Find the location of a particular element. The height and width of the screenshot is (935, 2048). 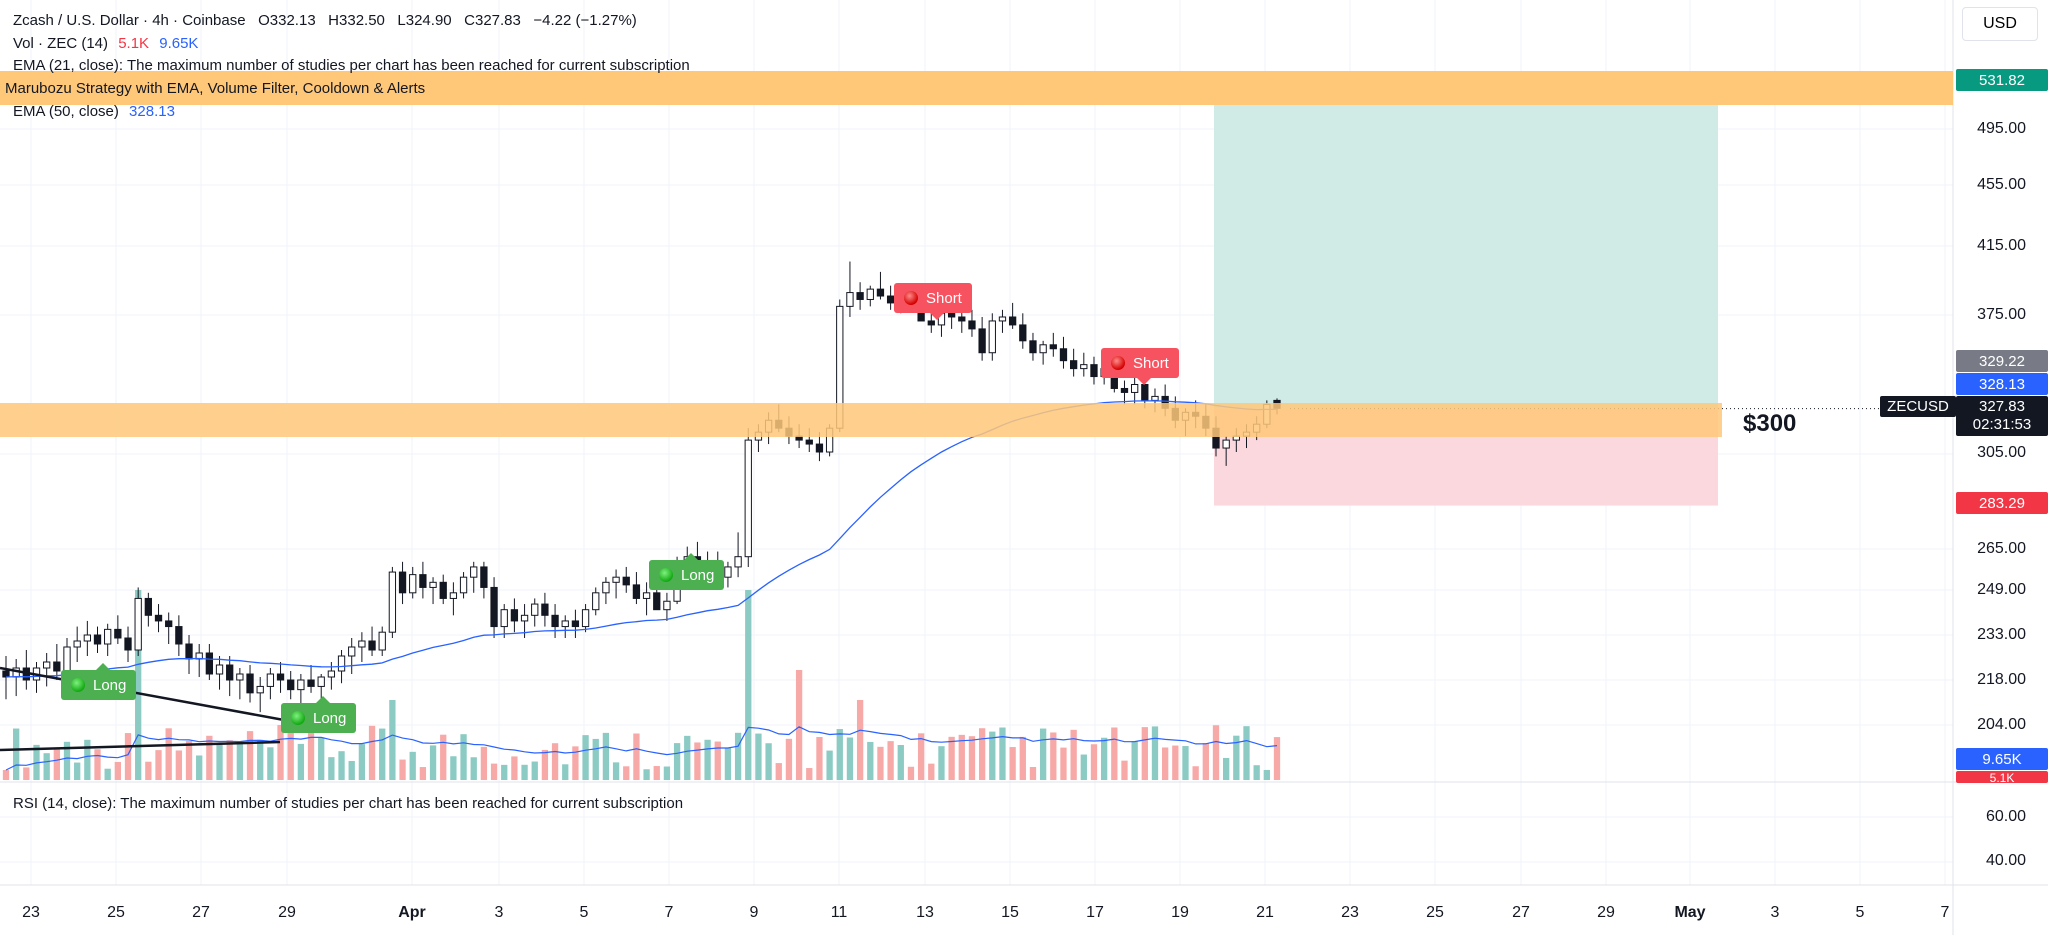

volume-legend: Vol · ZEC (14) 5.1K 9.65K is located at coordinates (105, 43).